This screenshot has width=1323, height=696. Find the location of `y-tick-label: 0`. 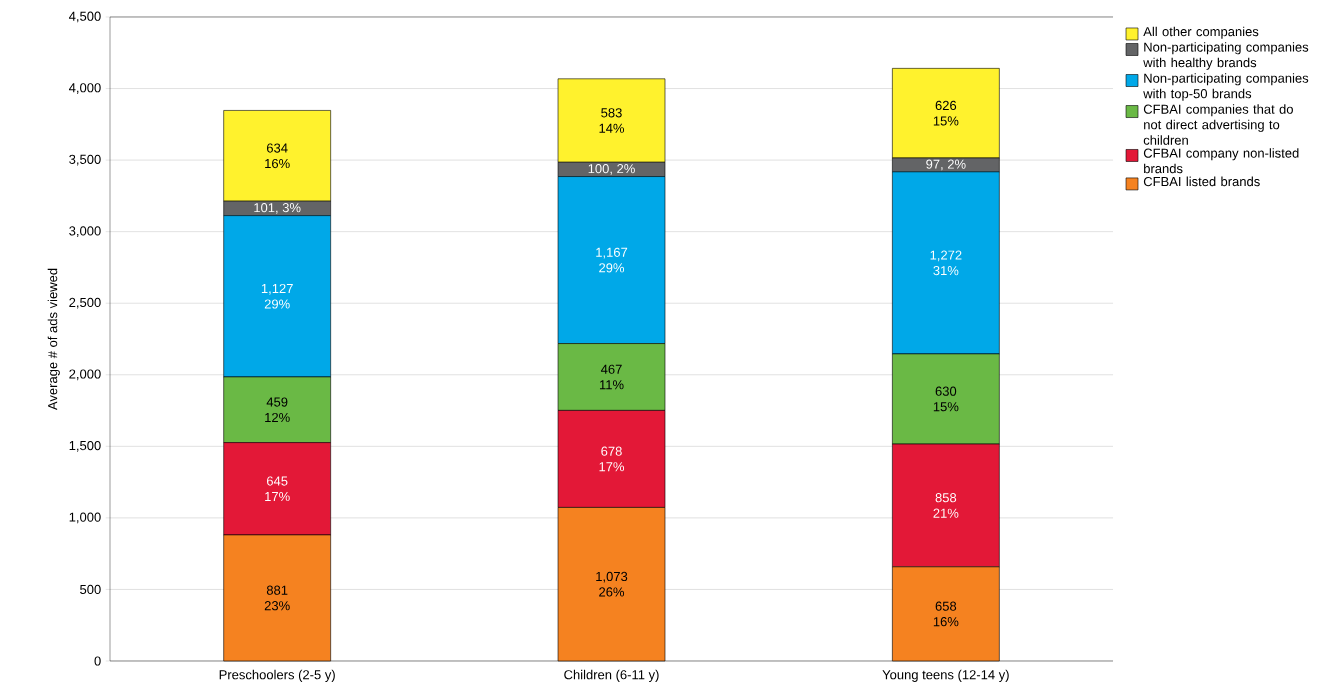

y-tick-label: 0 is located at coordinates (97, 661).